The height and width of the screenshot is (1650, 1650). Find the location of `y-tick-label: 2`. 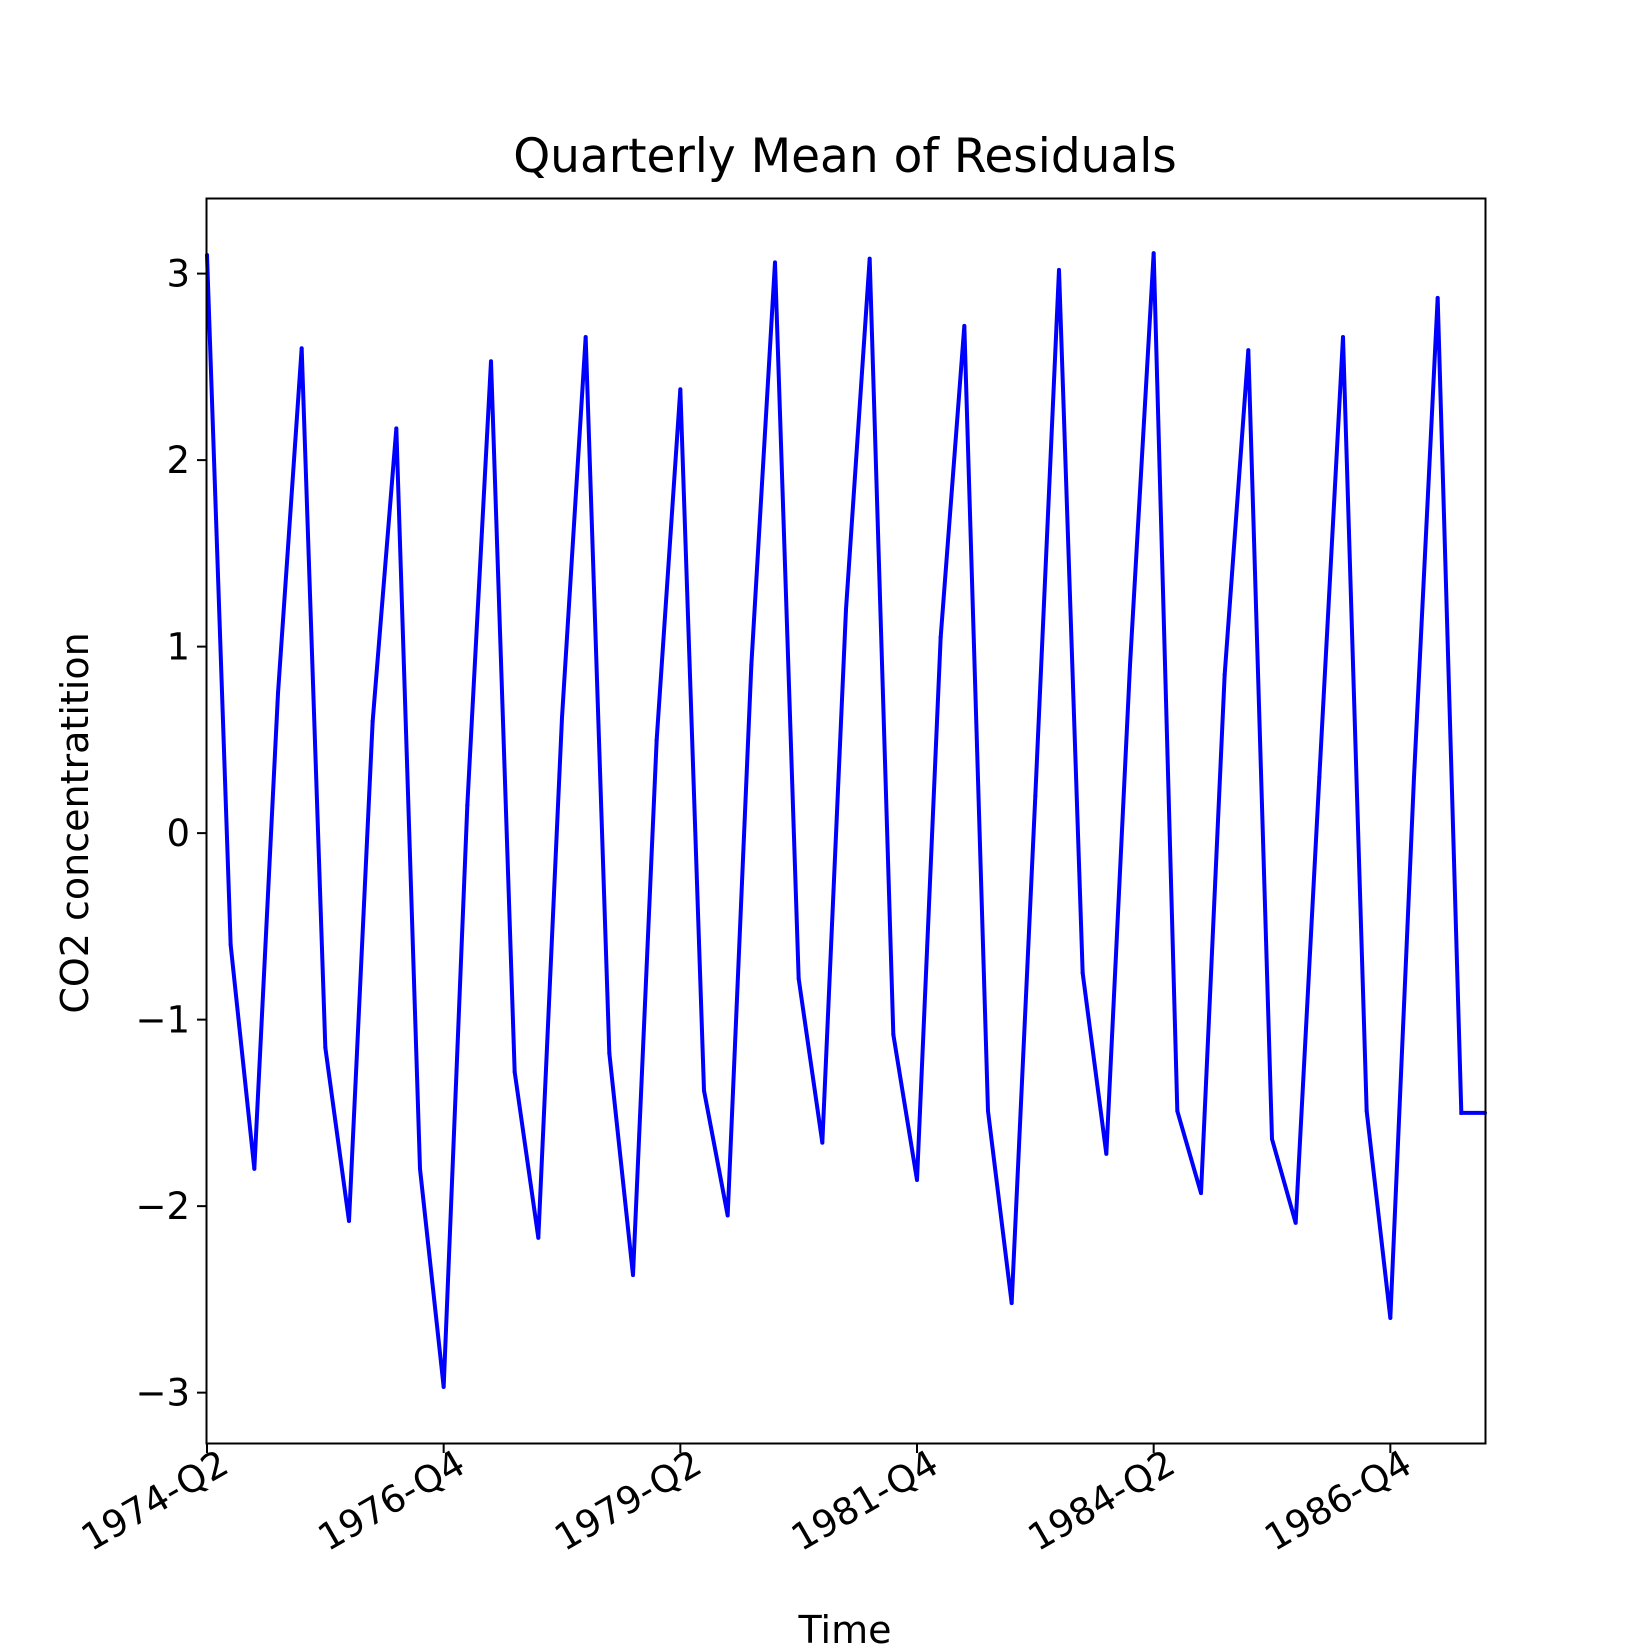

y-tick-label: 2 is located at coordinates (178, 460).